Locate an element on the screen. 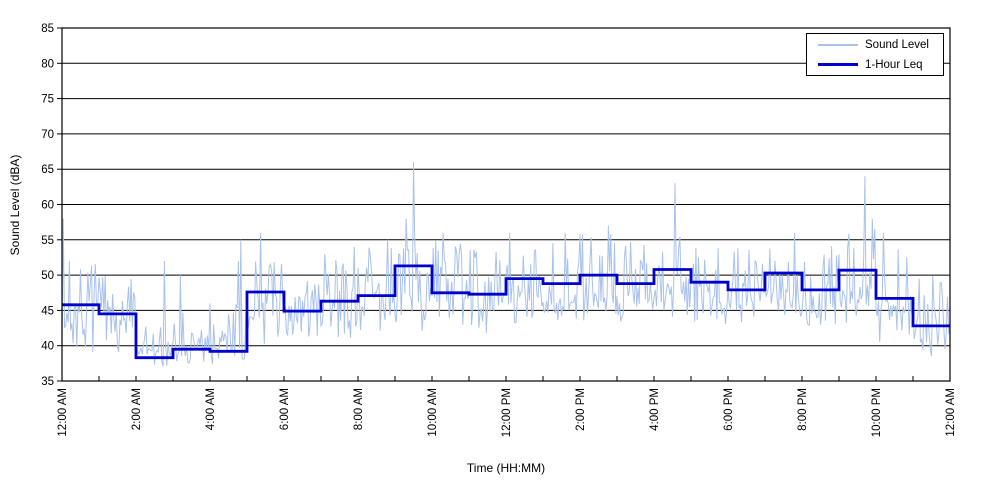 The height and width of the screenshot is (500, 1000). x-tick-label: 12:00 PM is located at coordinates (507, 412).